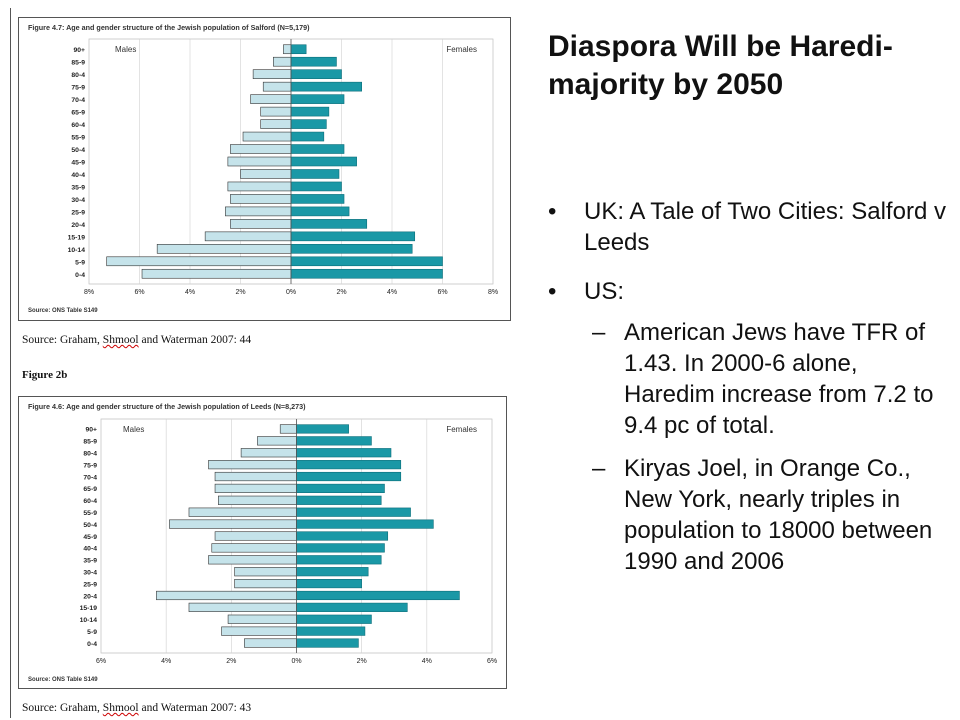 This screenshot has height=720, width=960. Describe the element at coordinates (78, 100) in the screenshot. I see `age-group-label: 70-4` at that location.